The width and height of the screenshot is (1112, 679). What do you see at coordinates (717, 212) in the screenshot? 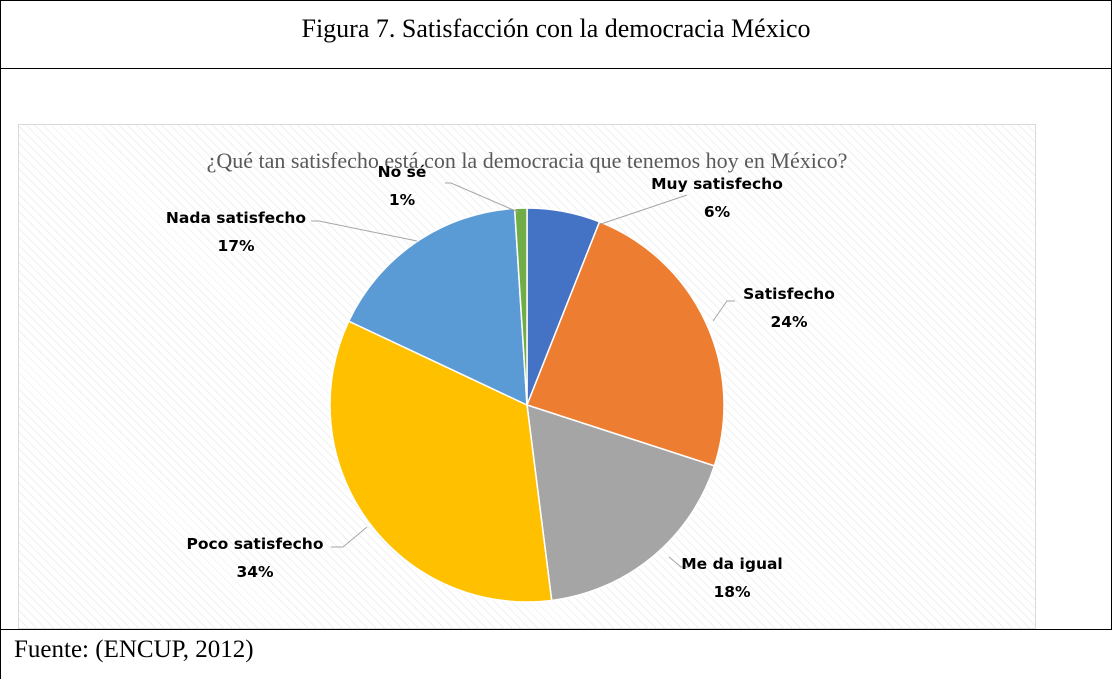
I see `slice-label-value: 6%` at bounding box center [717, 212].